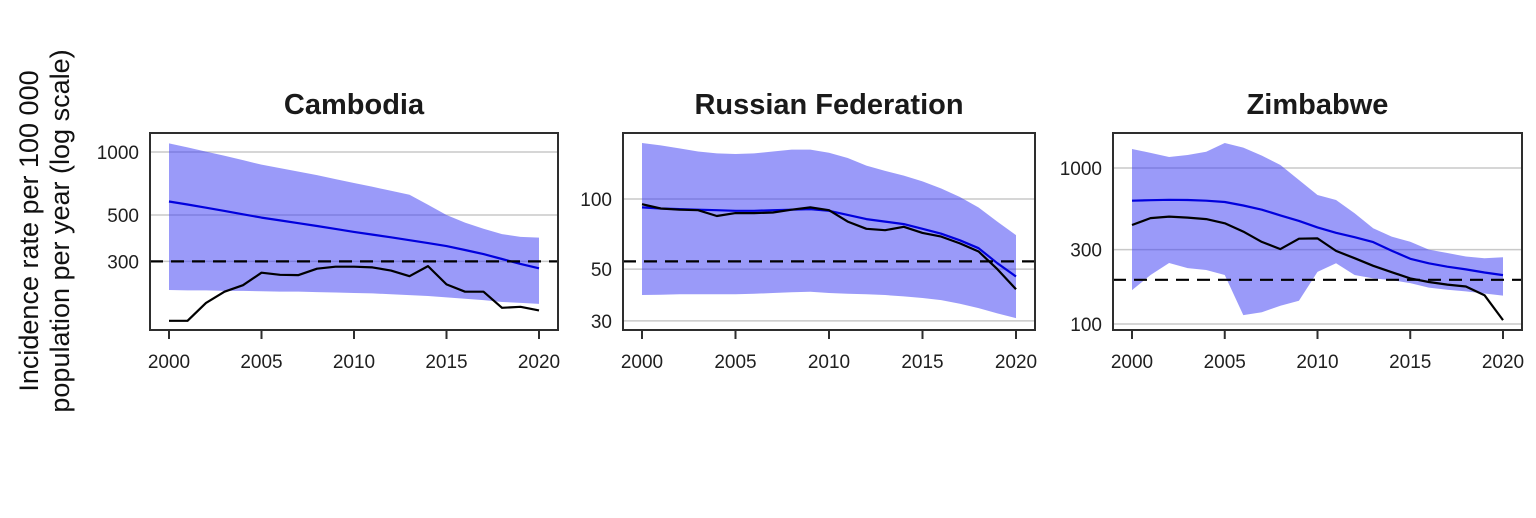  I want to click on panel-title-russian-federation: Russian Federation, so click(829, 105).